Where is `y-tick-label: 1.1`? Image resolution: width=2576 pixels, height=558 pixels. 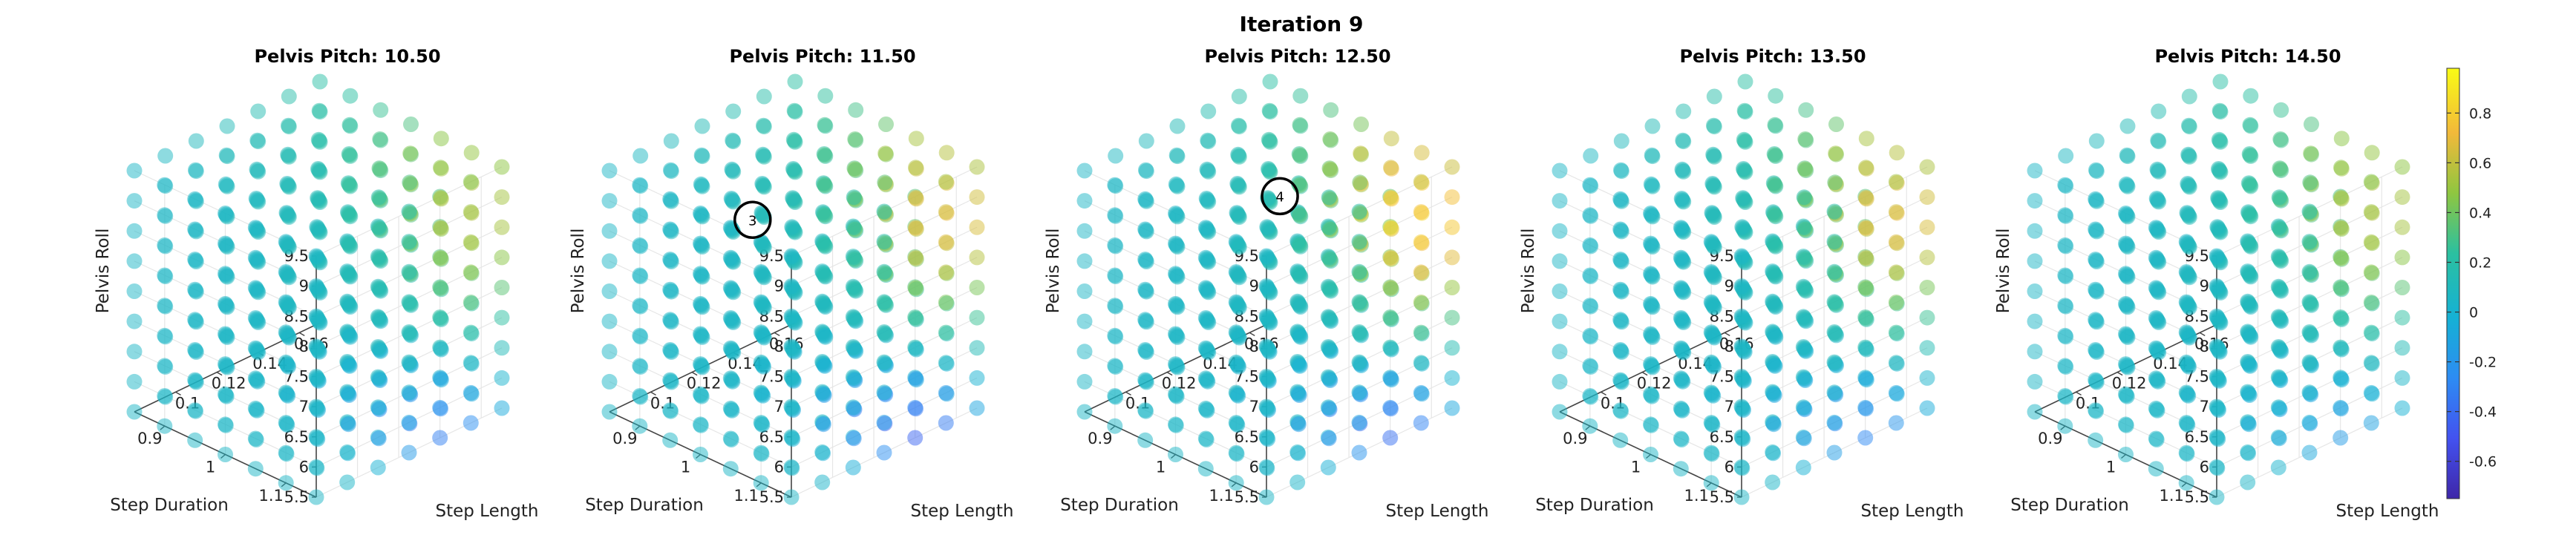 y-tick-label: 1.1 is located at coordinates (745, 496).